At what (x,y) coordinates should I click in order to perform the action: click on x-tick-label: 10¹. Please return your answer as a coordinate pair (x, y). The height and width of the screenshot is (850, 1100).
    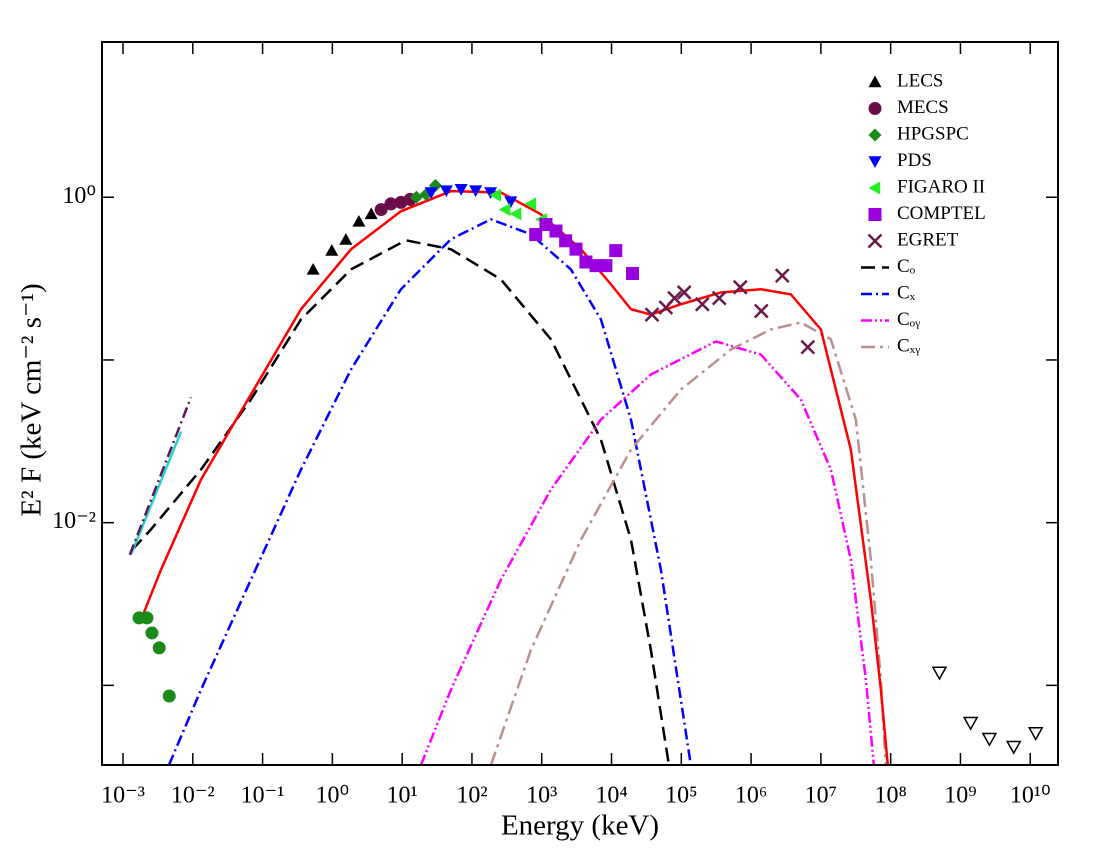
    Looking at the image, I should click on (402, 796).